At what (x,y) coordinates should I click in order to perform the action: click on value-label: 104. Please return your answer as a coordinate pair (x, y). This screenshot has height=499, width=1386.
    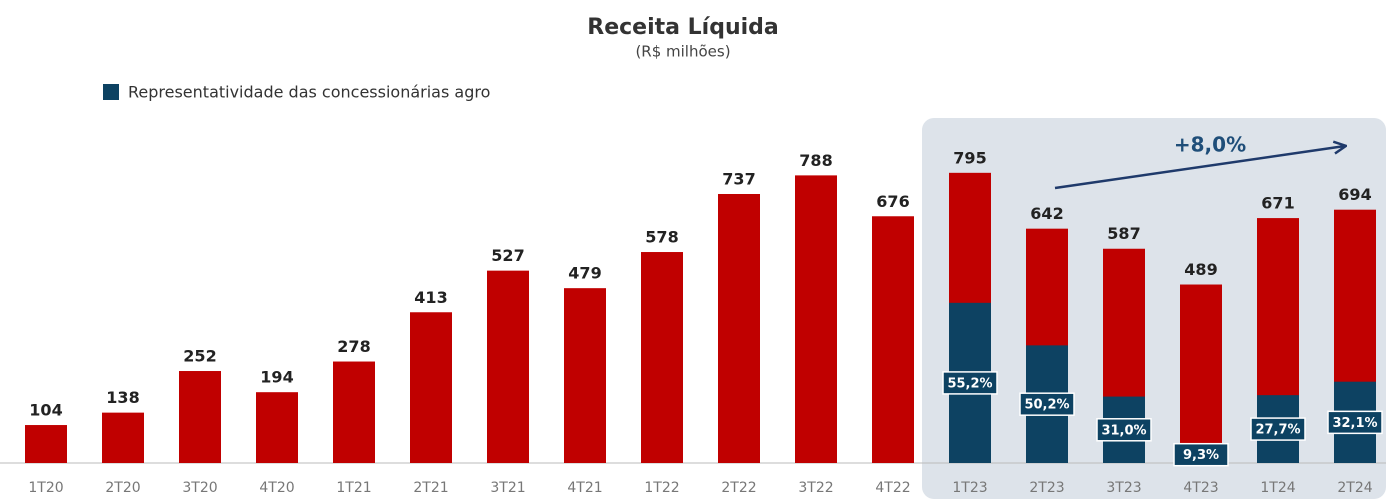
    Looking at the image, I should click on (45, 410).